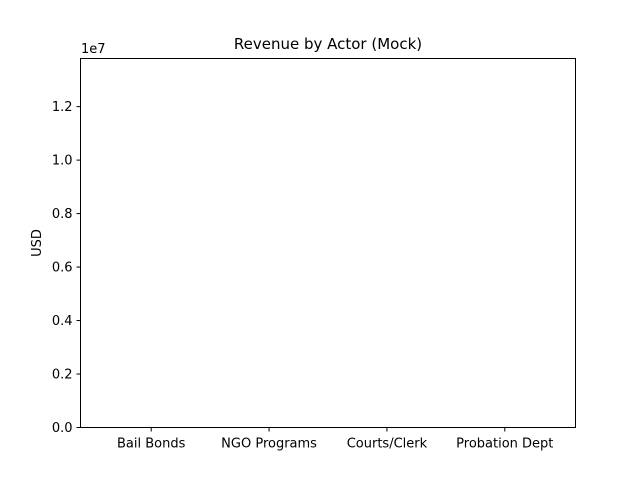 The height and width of the screenshot is (484, 640). What do you see at coordinates (37, 243) in the screenshot?
I see `y-axis-label: USD` at bounding box center [37, 243].